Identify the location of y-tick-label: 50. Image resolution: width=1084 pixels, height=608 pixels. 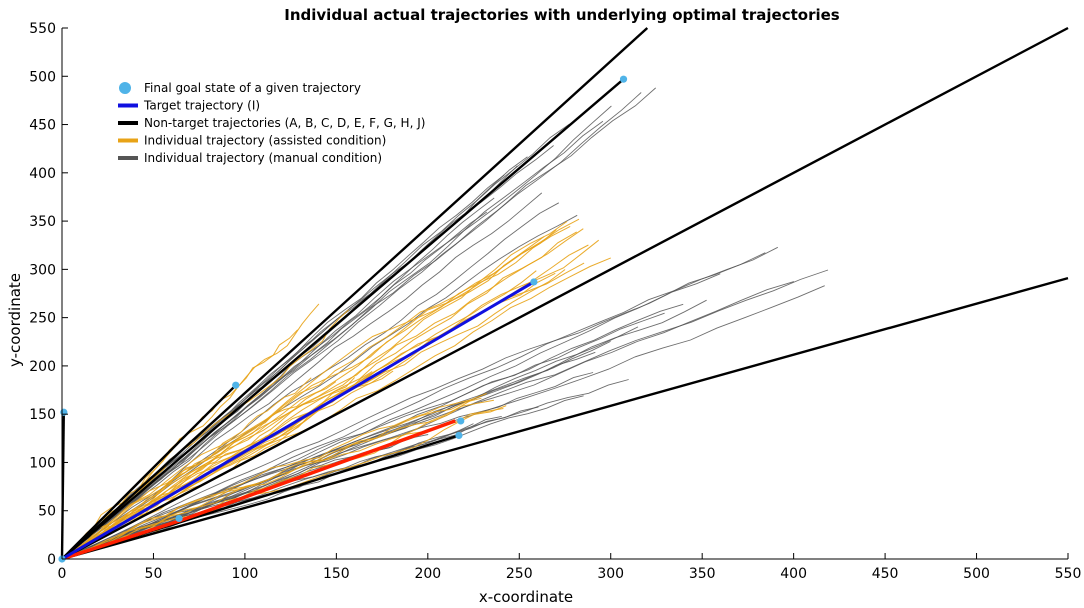
(47, 512).